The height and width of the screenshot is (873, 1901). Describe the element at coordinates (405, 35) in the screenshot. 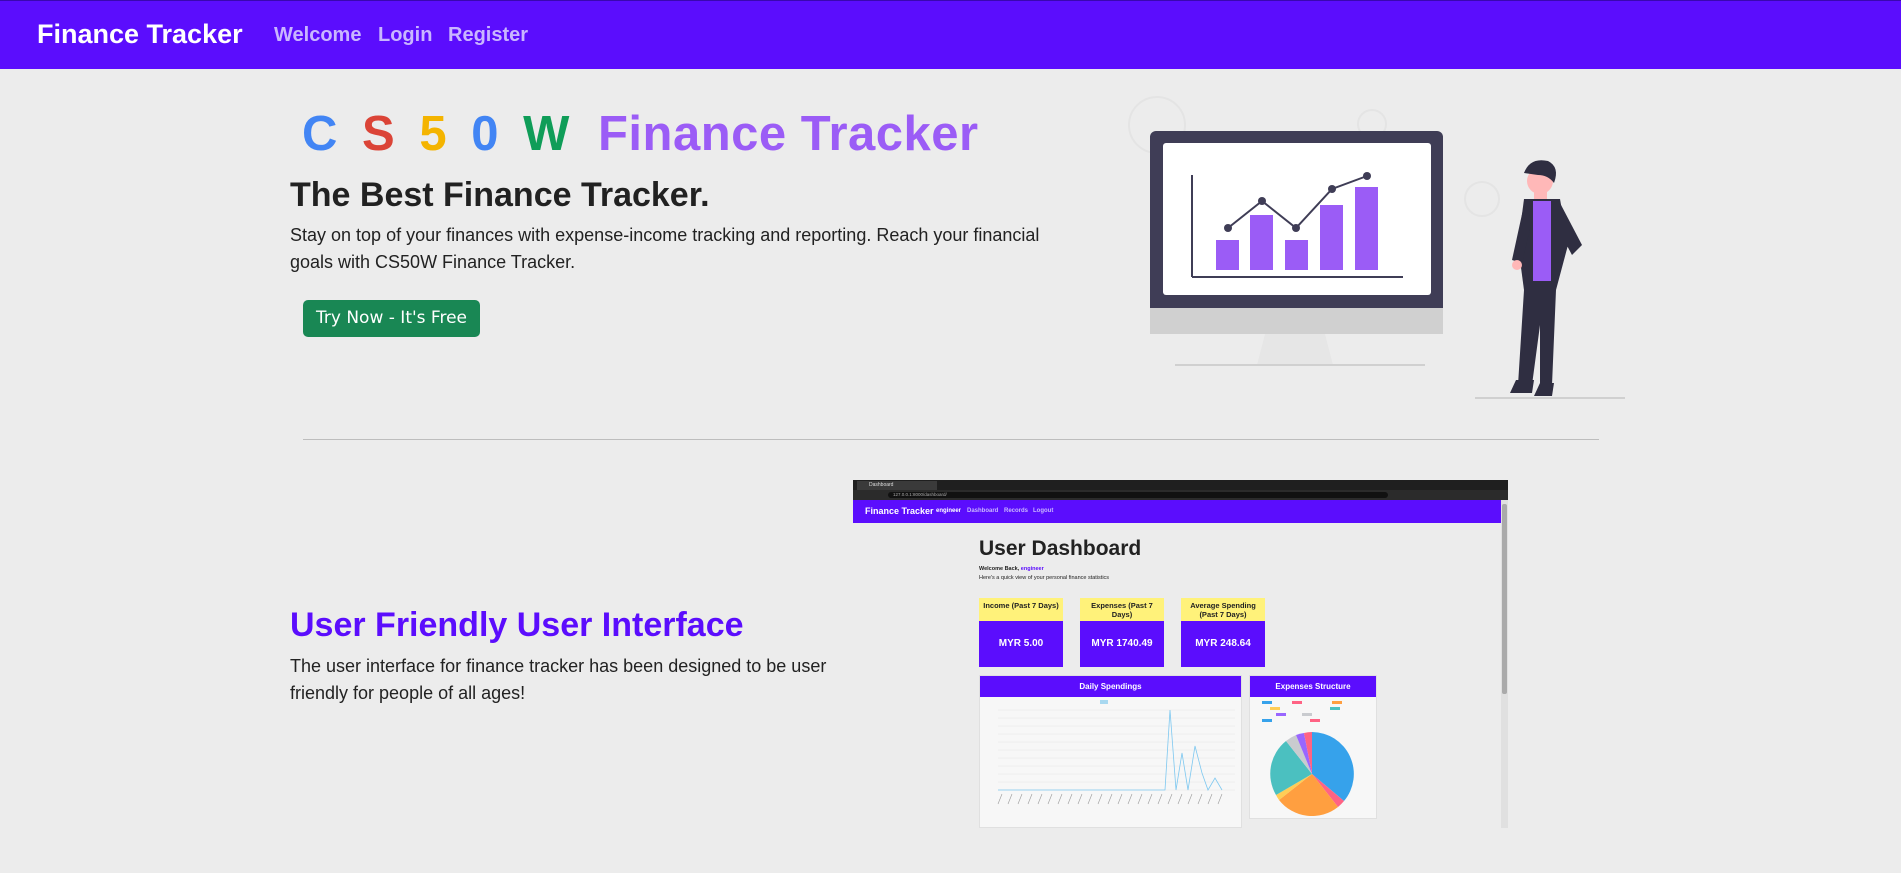

I see `nav-link-login: Login` at that location.